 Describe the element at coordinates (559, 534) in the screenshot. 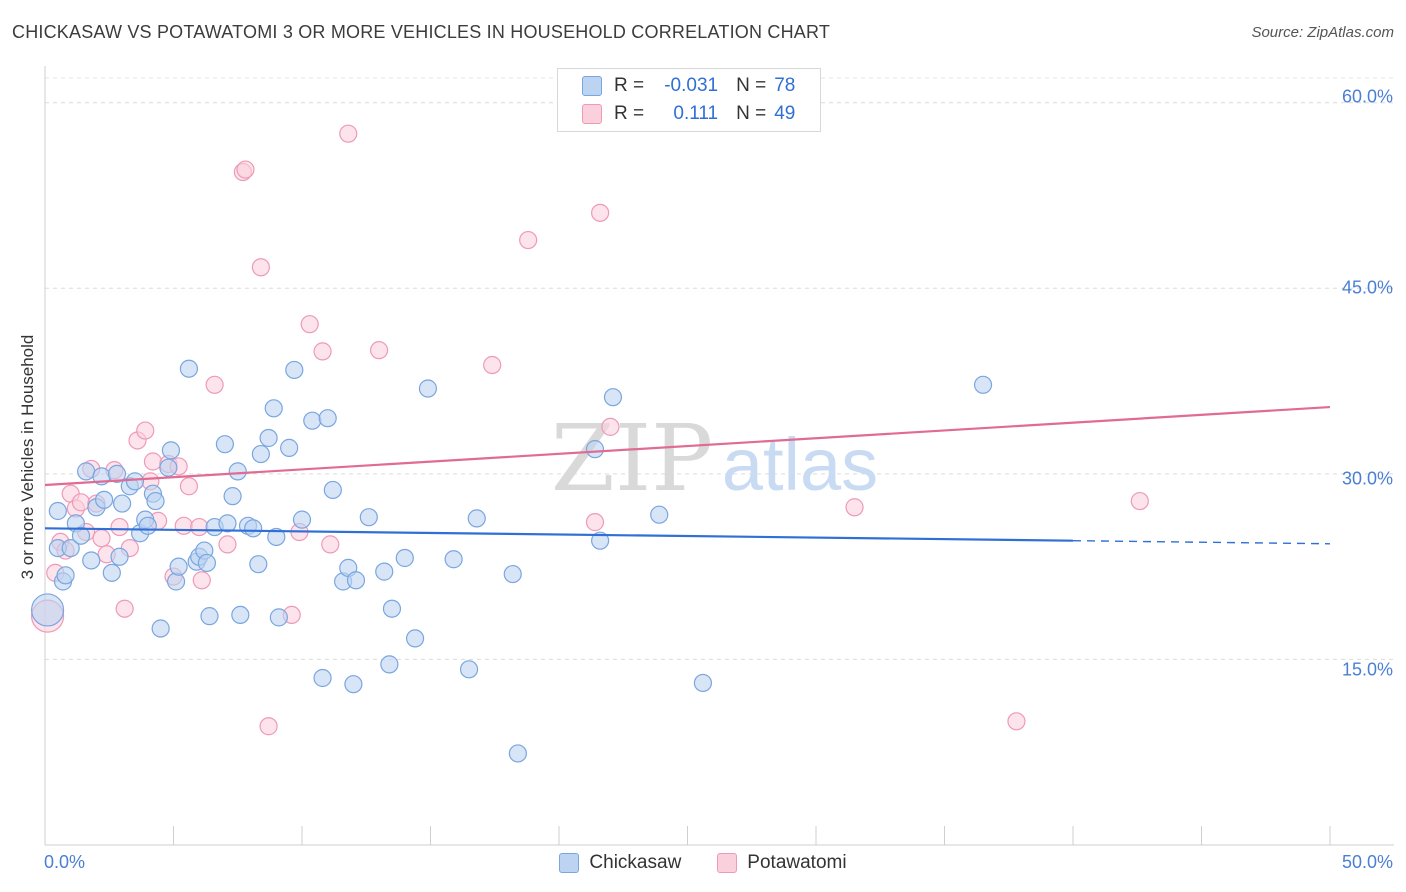

I see `trend-line-chickasaw` at that location.